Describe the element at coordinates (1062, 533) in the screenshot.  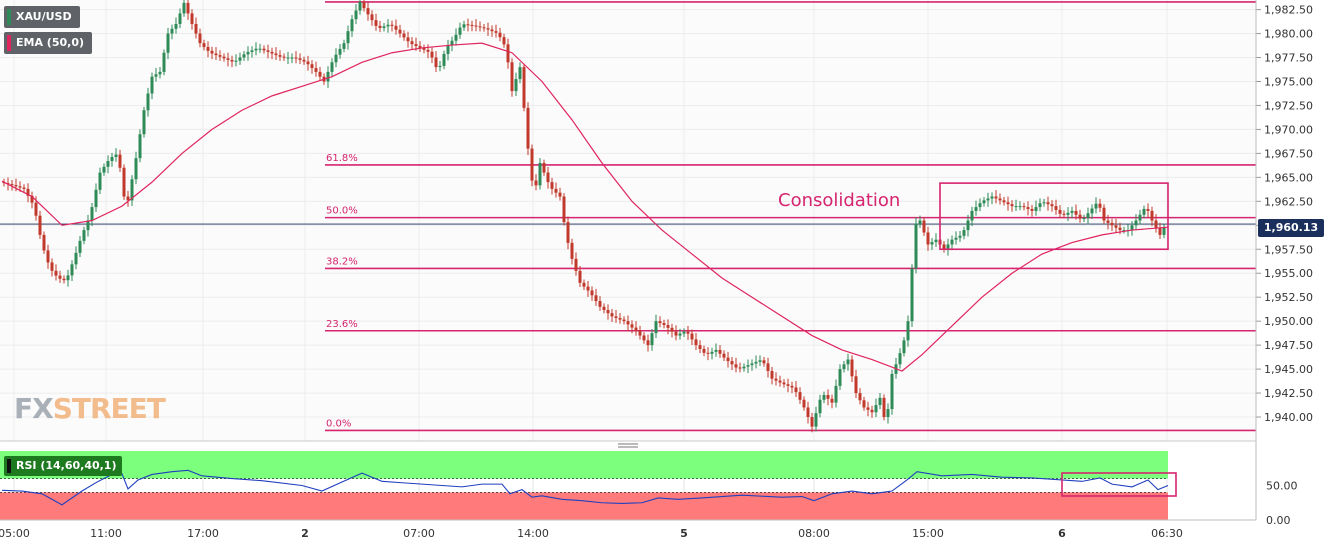
I see `x-tick-label: 6` at that location.